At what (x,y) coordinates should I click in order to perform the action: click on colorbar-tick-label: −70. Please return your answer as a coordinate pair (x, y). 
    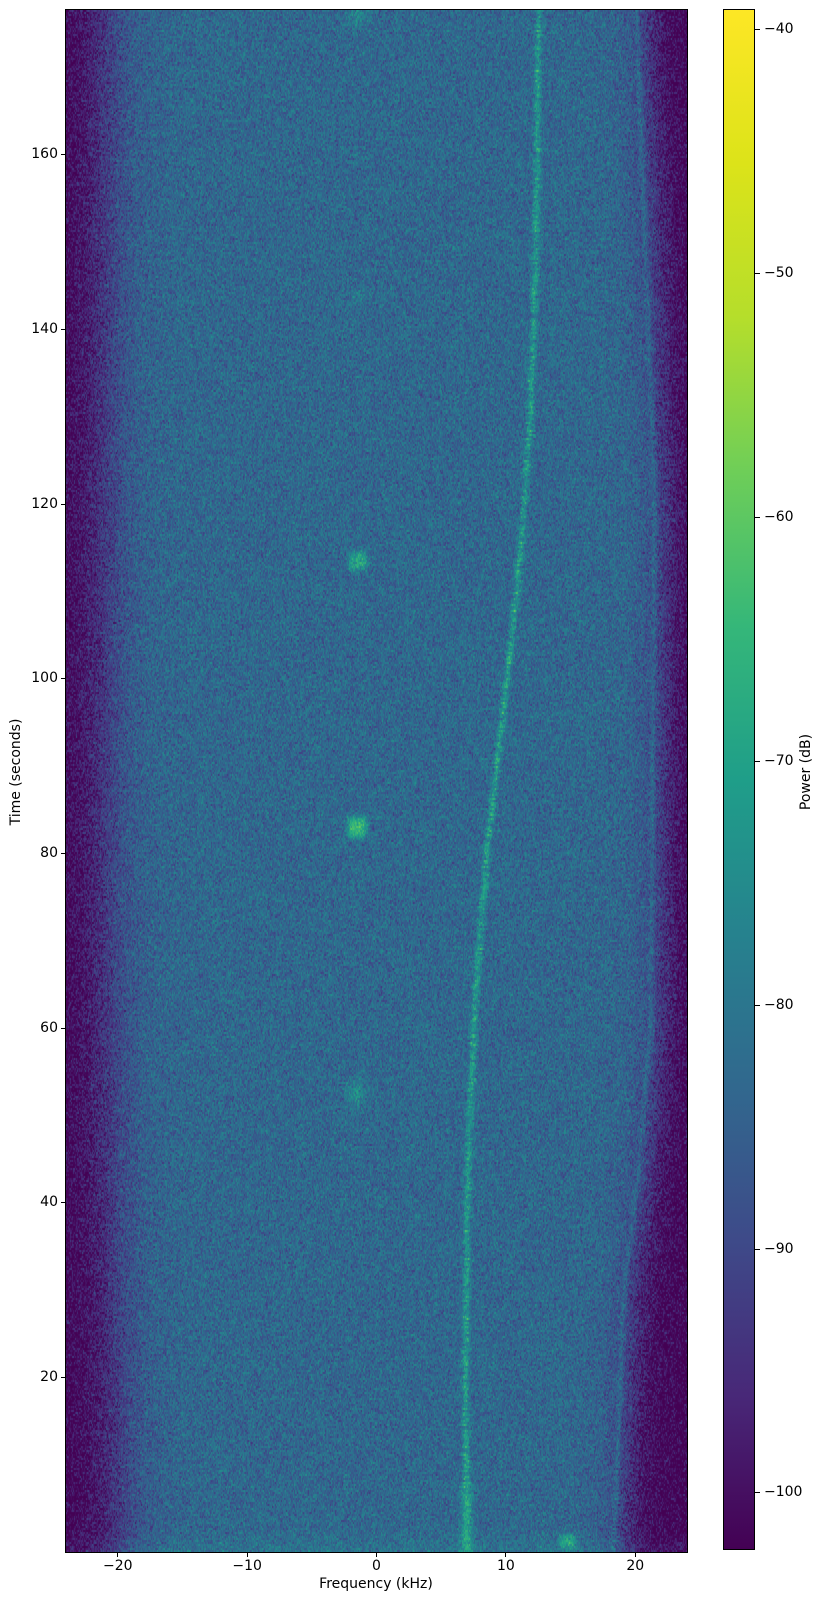
    Looking at the image, I should click on (779, 760).